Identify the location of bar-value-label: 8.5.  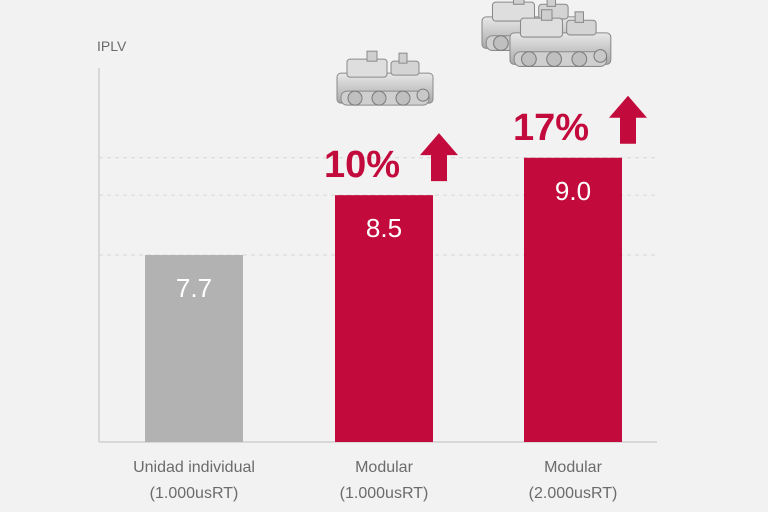
(384, 228).